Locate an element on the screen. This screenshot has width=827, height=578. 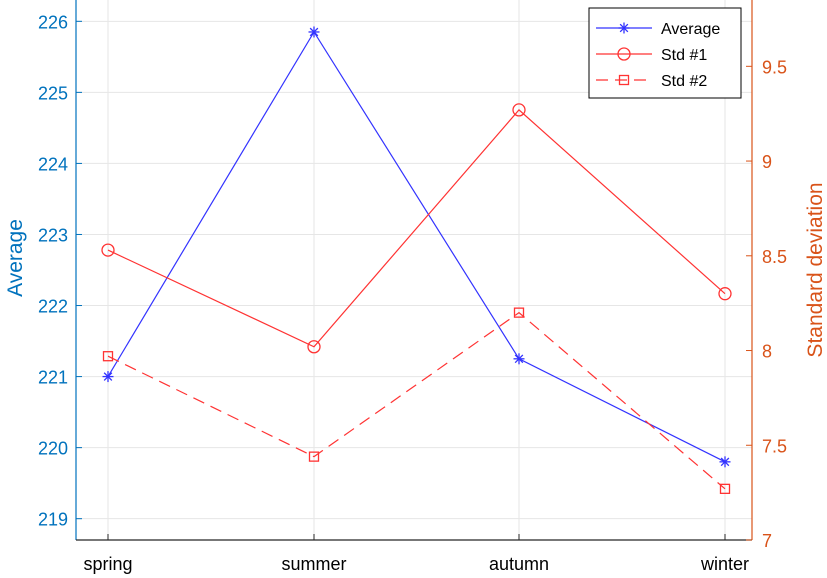
right-axis-tick-label: 8 is located at coordinates (767, 352).